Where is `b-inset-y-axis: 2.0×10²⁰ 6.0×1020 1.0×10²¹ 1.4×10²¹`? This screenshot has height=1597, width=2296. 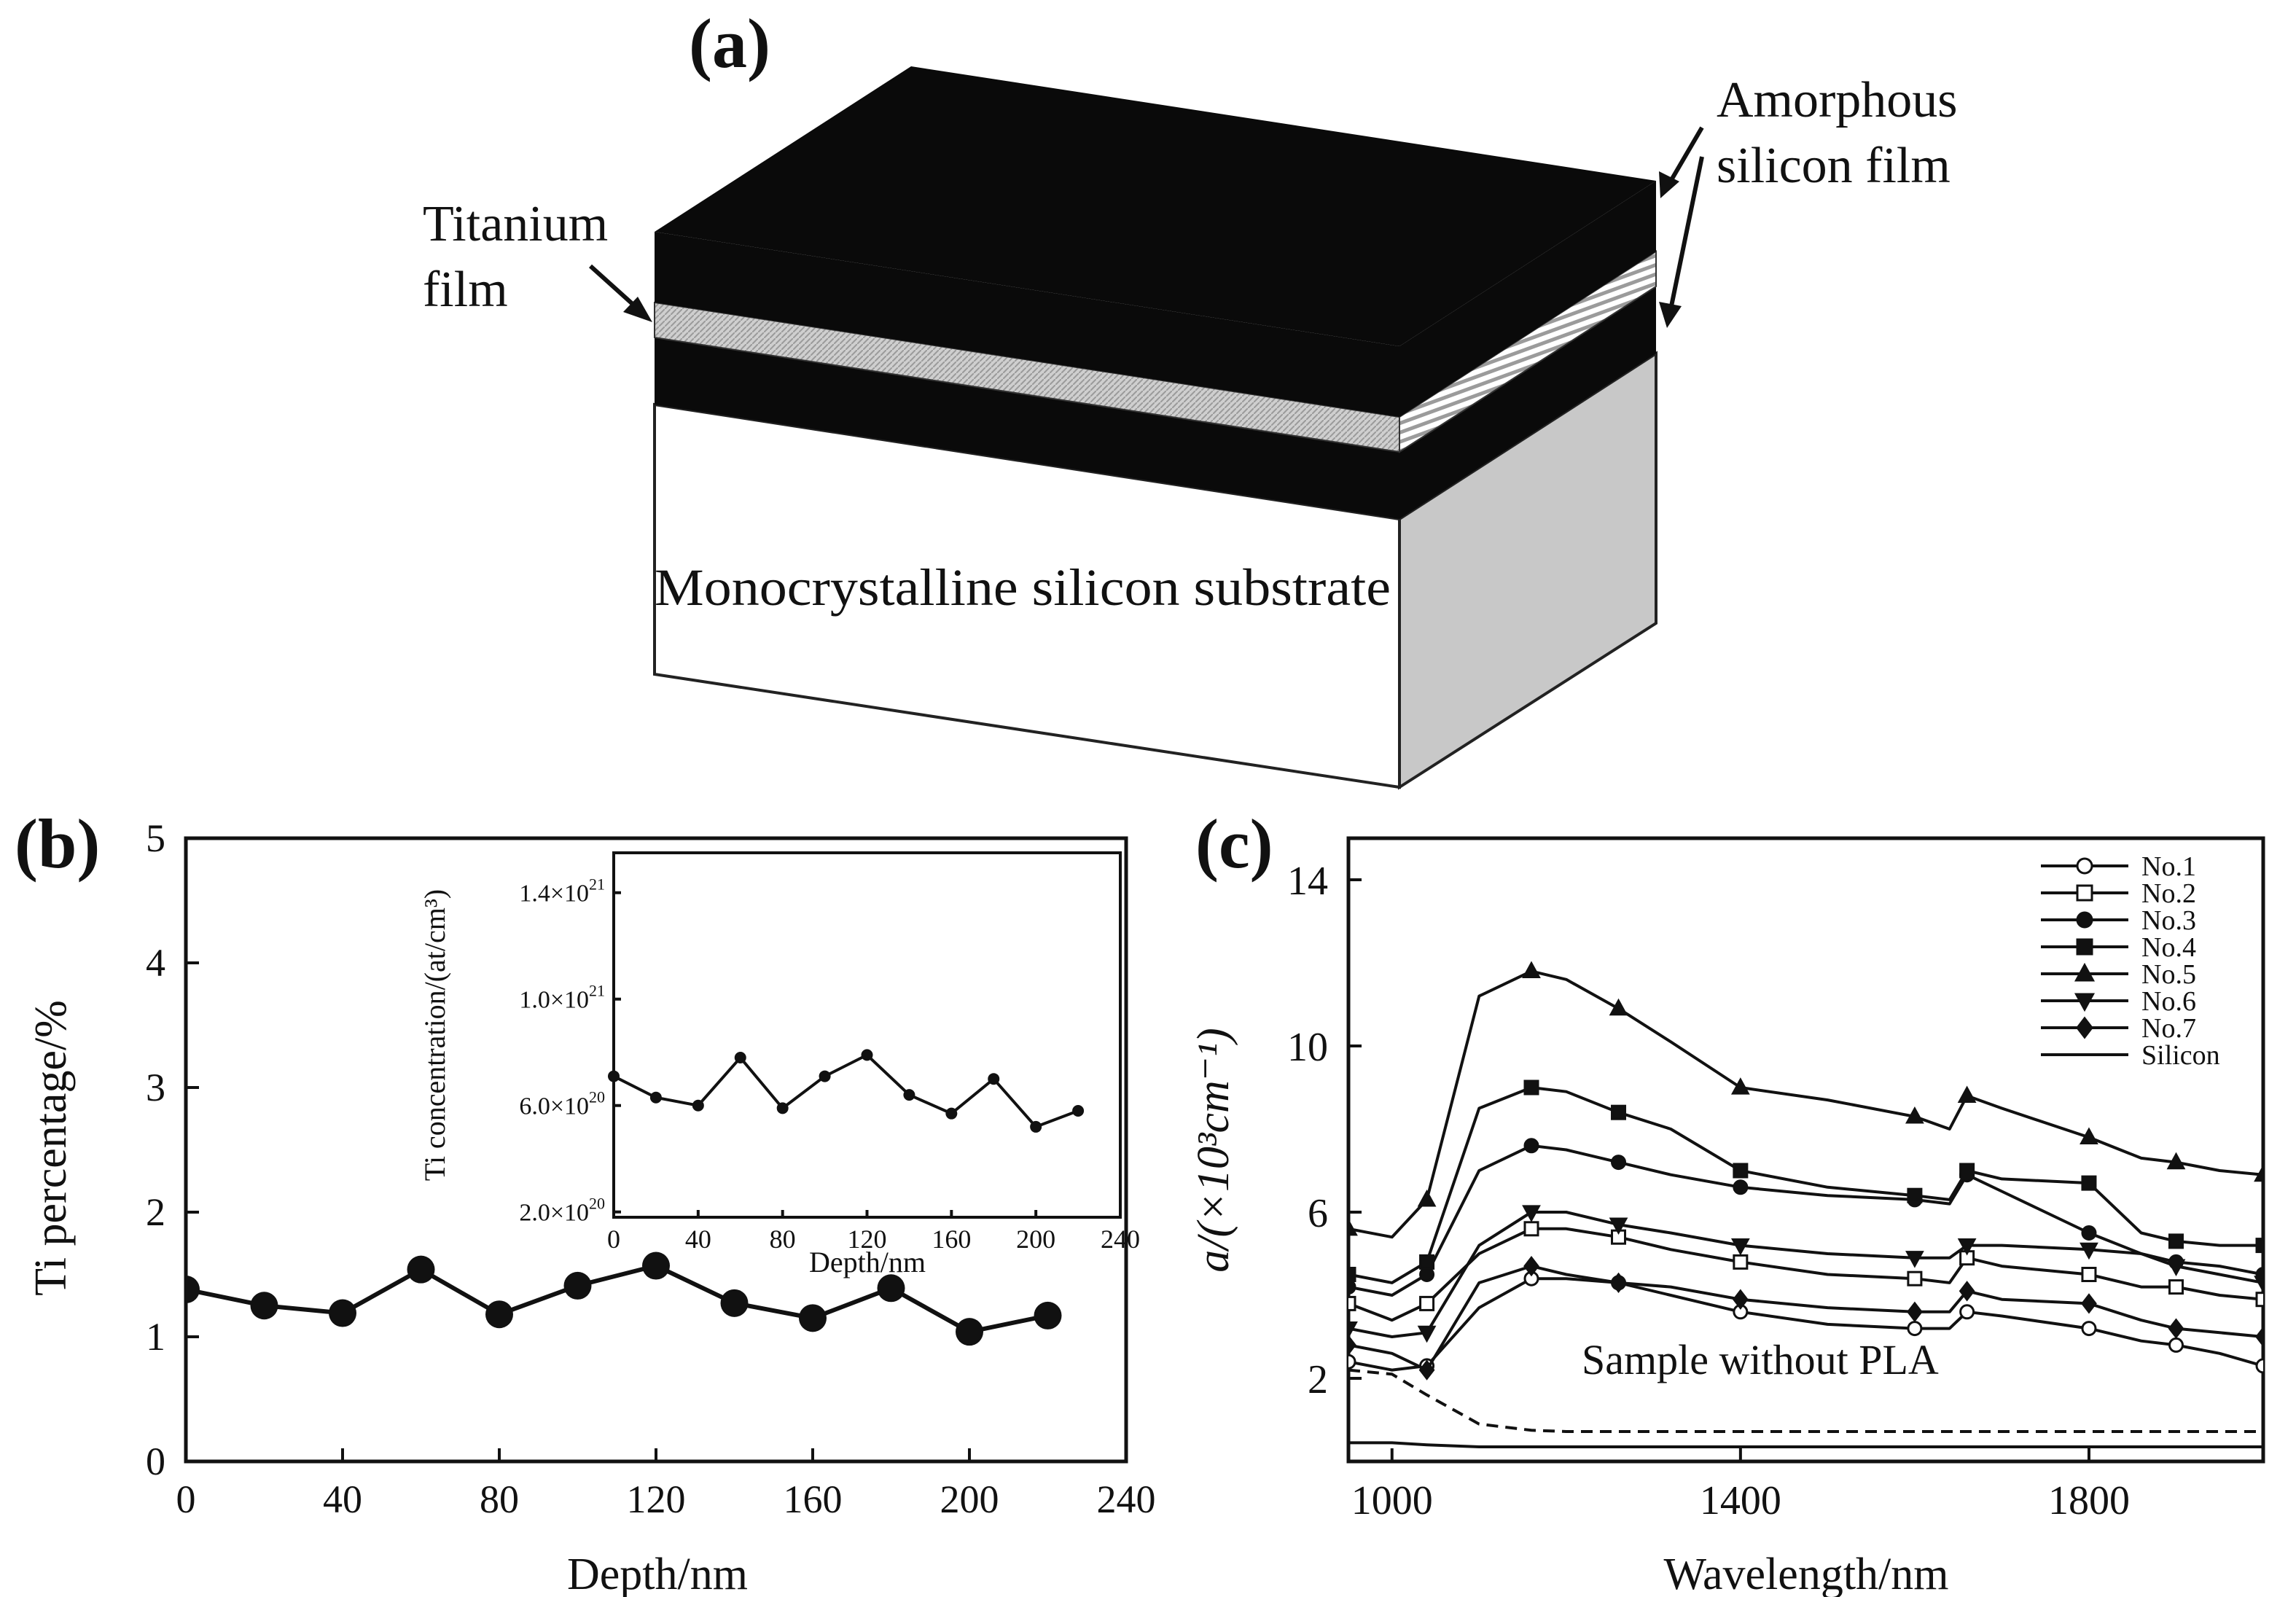
b-inset-y-axis: 2.0×10²⁰ 6.0×1020 1.0×10²¹ 1.4×10²¹ is located at coordinates (570, 1051).